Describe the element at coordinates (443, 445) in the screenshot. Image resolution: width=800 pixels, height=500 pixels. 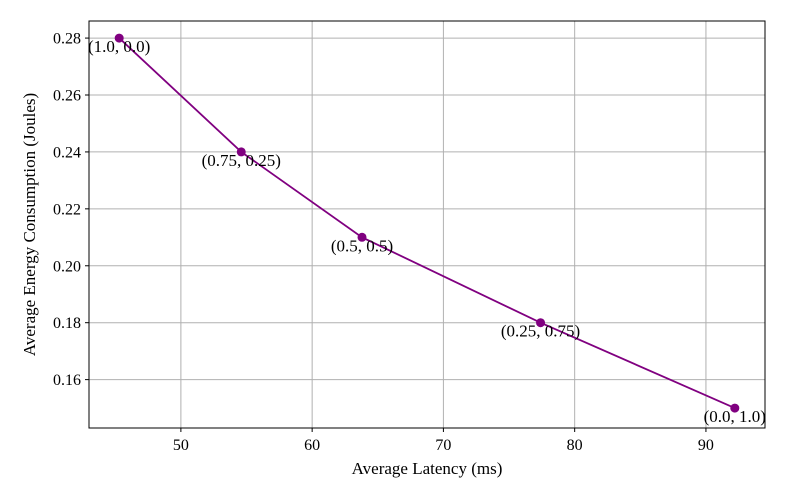
I see `x-tick-label: 70` at that location.